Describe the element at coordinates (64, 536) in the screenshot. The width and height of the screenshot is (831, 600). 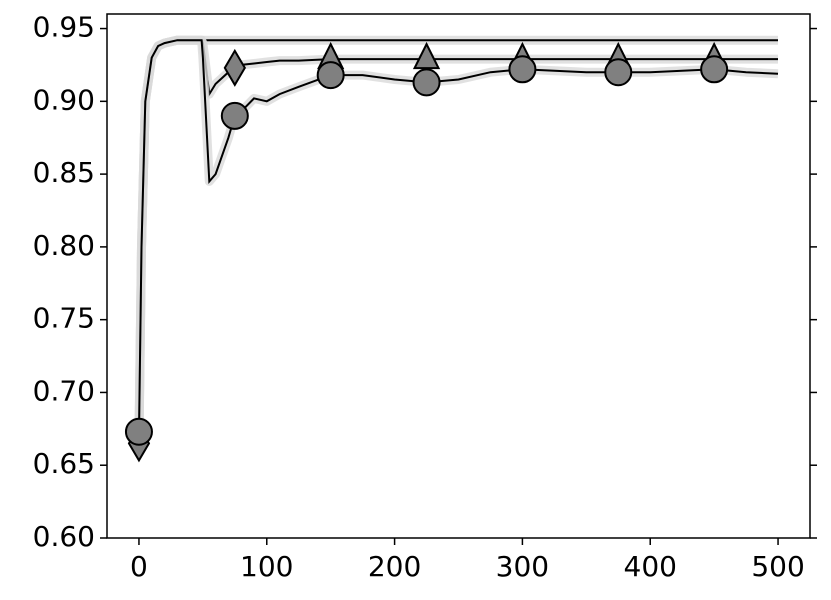
I see `y-tick-label: 0.60` at that location.